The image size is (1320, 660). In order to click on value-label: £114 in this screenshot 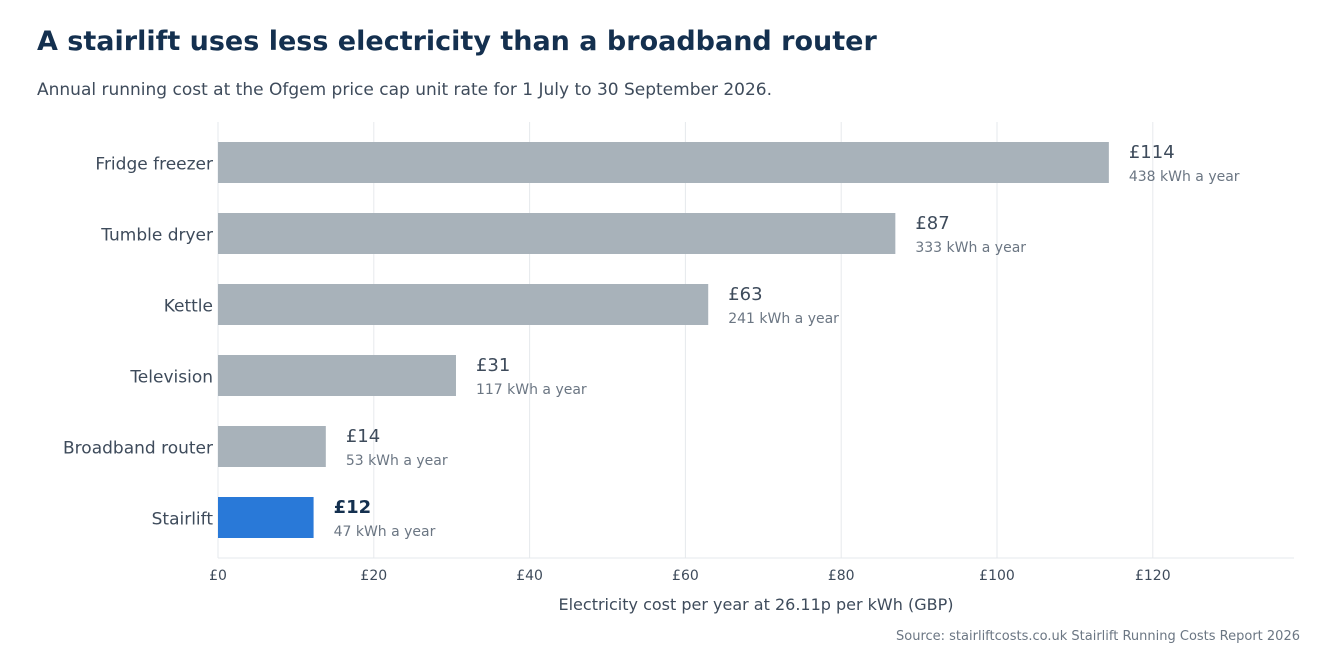, I will do `click(1152, 152)`.